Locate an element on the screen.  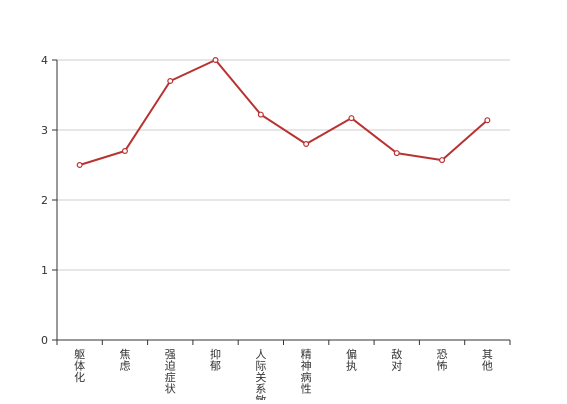
x-tick-label: 强迫症状 is located at coordinates (170, 372).